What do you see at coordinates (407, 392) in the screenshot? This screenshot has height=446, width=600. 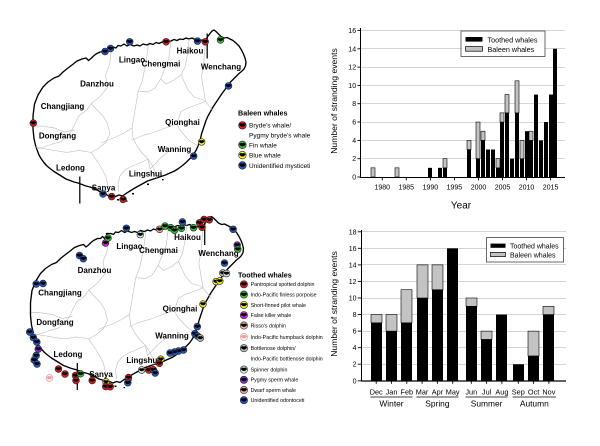 I see `svg-text: Feb` at bounding box center [407, 392].